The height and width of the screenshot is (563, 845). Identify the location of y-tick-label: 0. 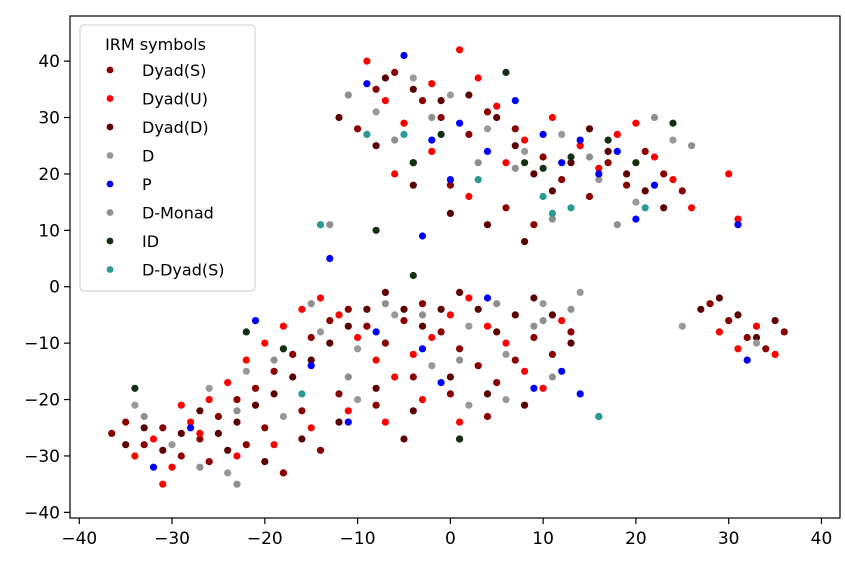
(54, 288).